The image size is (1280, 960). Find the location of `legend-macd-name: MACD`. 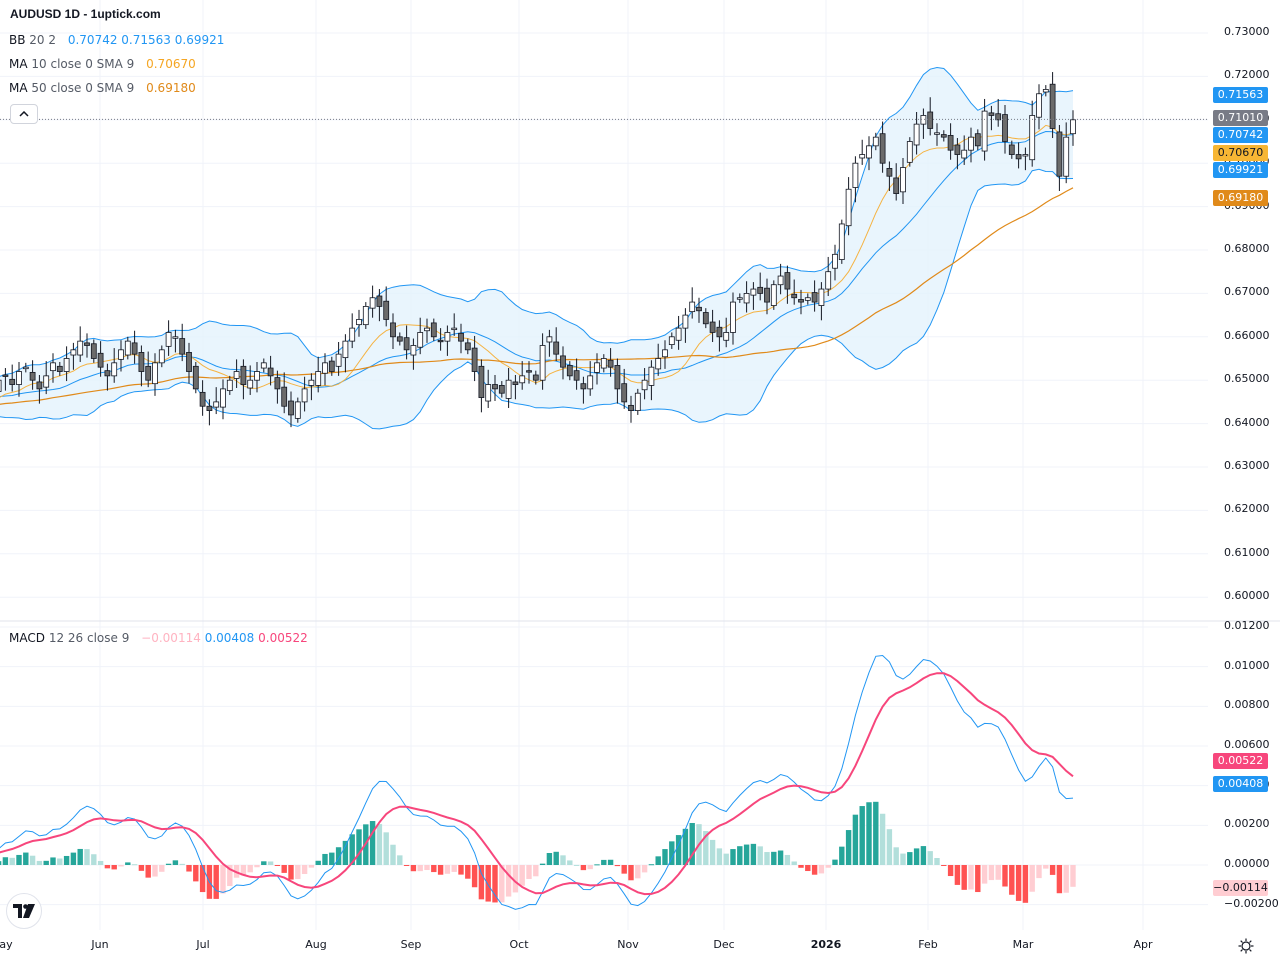

legend-macd-name: MACD is located at coordinates (27, 638).